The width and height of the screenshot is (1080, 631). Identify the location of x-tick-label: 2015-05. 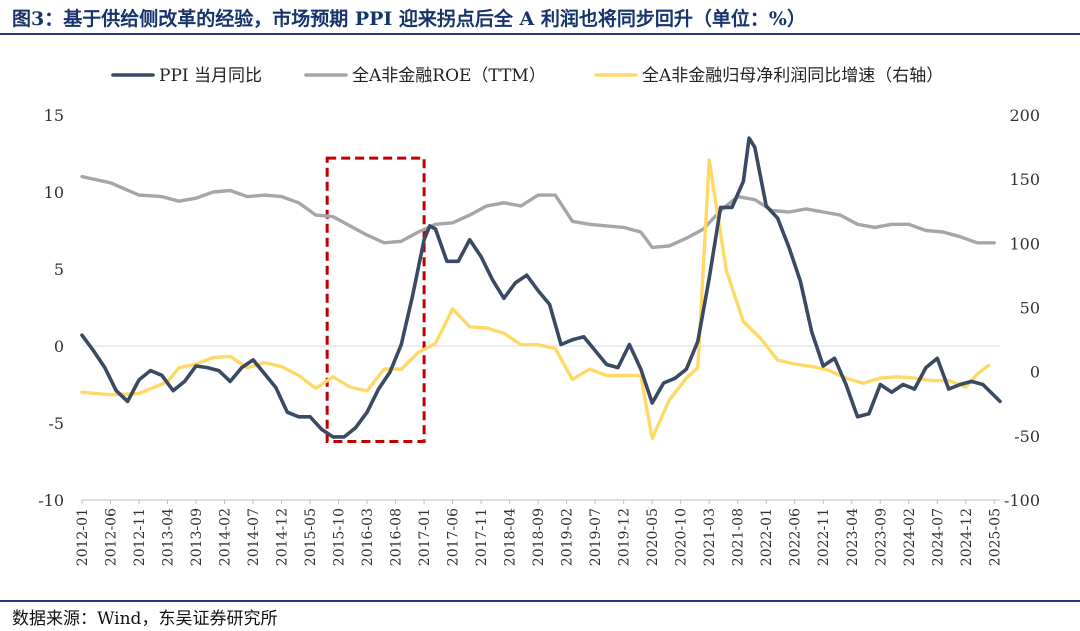
(311, 537).